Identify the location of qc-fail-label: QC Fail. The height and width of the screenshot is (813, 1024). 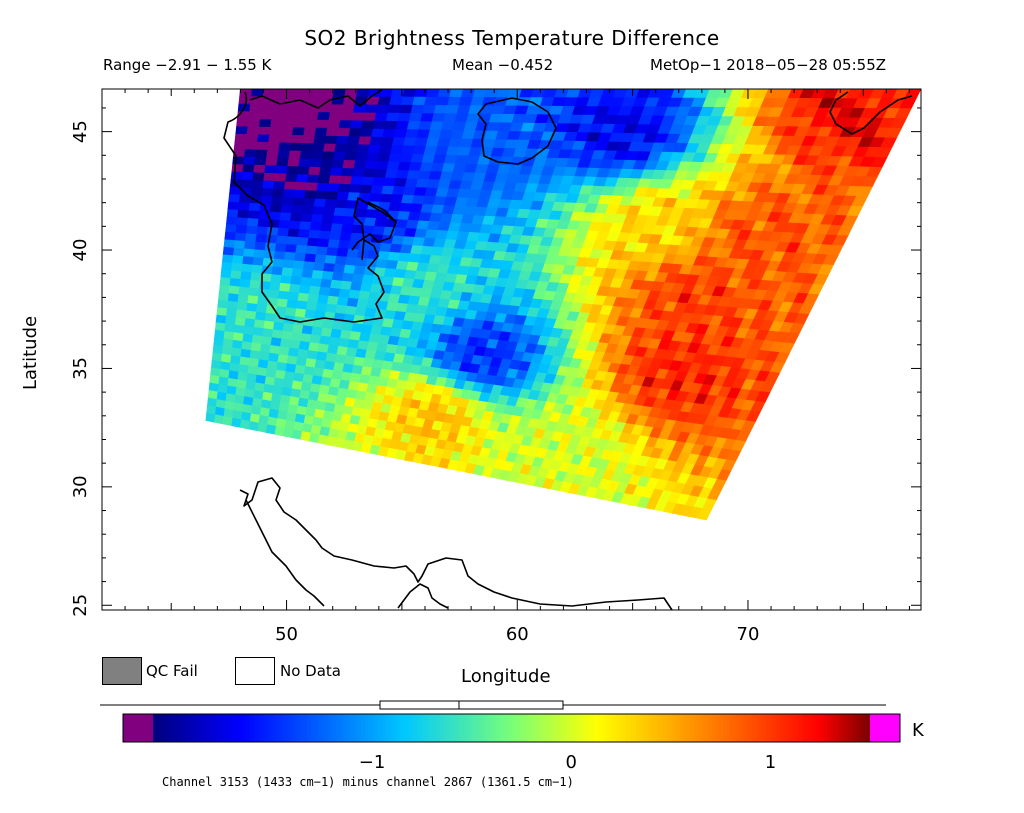
(172, 671).